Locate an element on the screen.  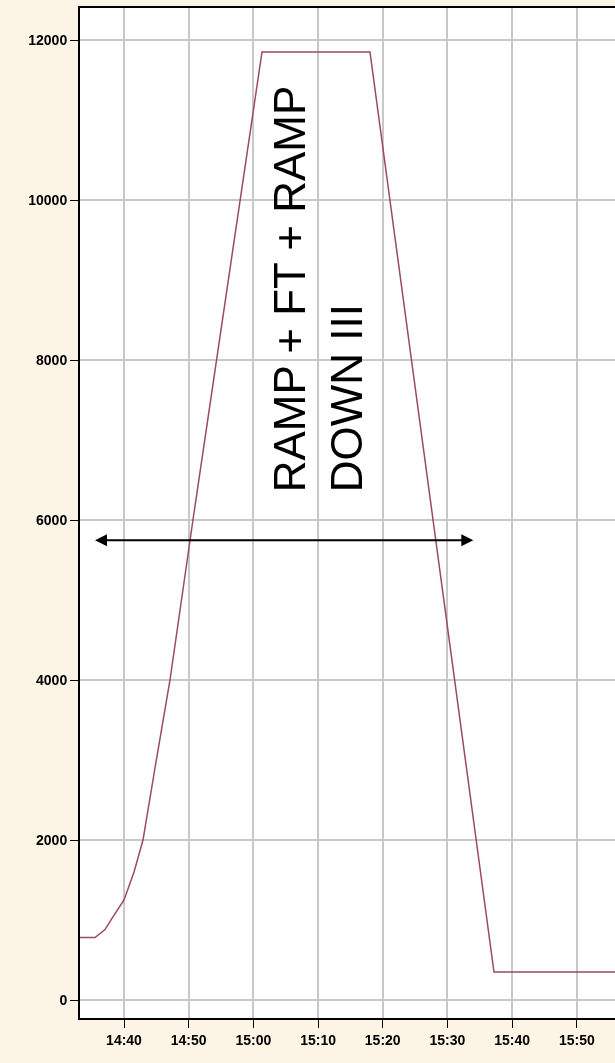
x-tick-label: 15:00 is located at coordinates (253, 1039).